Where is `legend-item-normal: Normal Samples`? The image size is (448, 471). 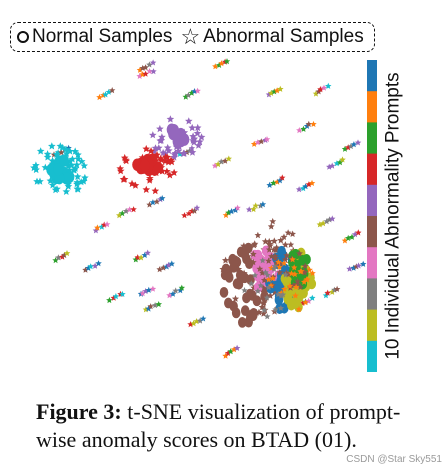 legend-item-normal: Normal Samples is located at coordinates (94, 37).